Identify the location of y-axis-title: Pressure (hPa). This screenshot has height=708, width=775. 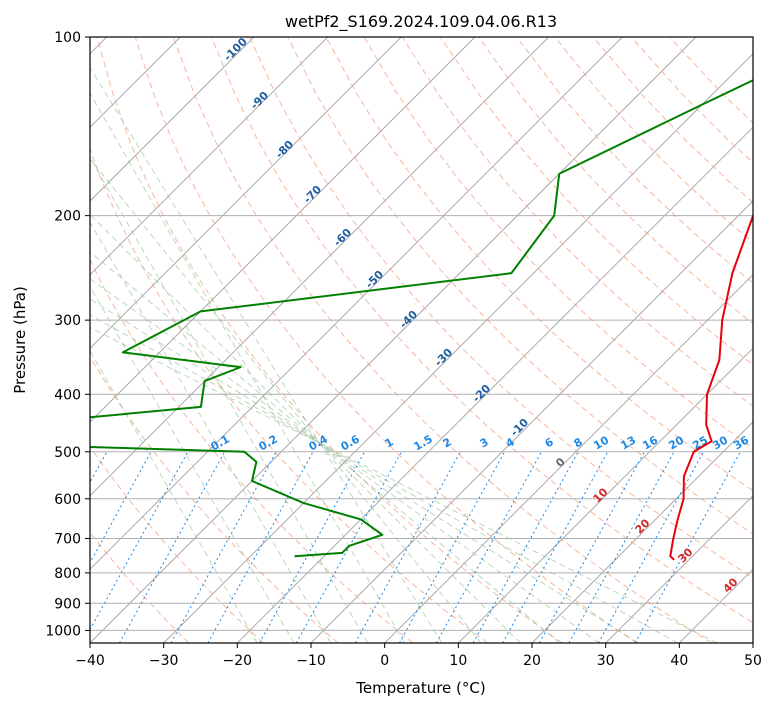
(20, 340).